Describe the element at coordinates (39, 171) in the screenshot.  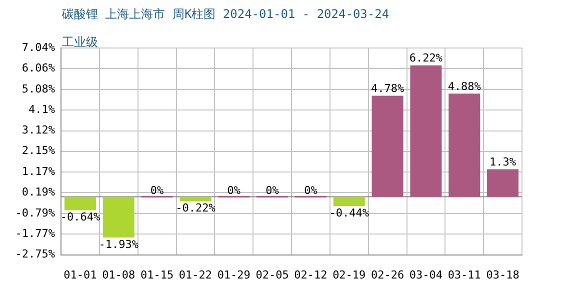
I see `y-tick-label: 1.17%` at that location.